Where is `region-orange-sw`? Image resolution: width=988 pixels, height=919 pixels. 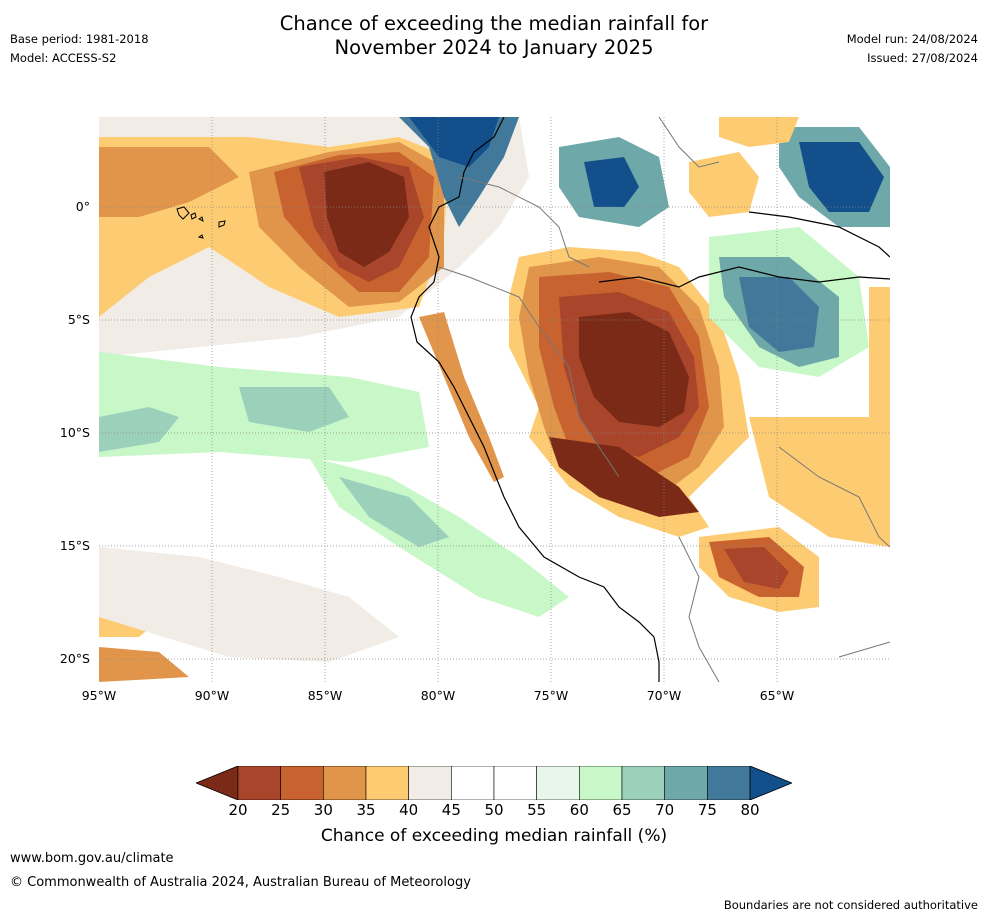
region-orange-sw is located at coordinates (144, 664).